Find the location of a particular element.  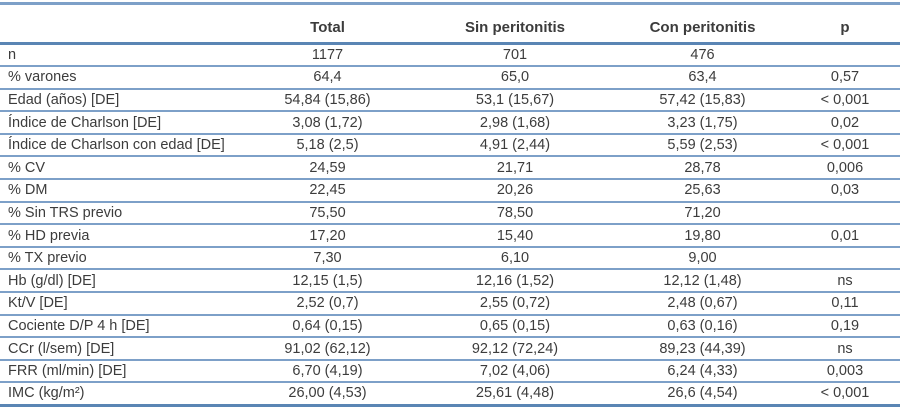

sin-peritonitis-value-cell: 0,65 (0,15) is located at coordinates (515, 326).